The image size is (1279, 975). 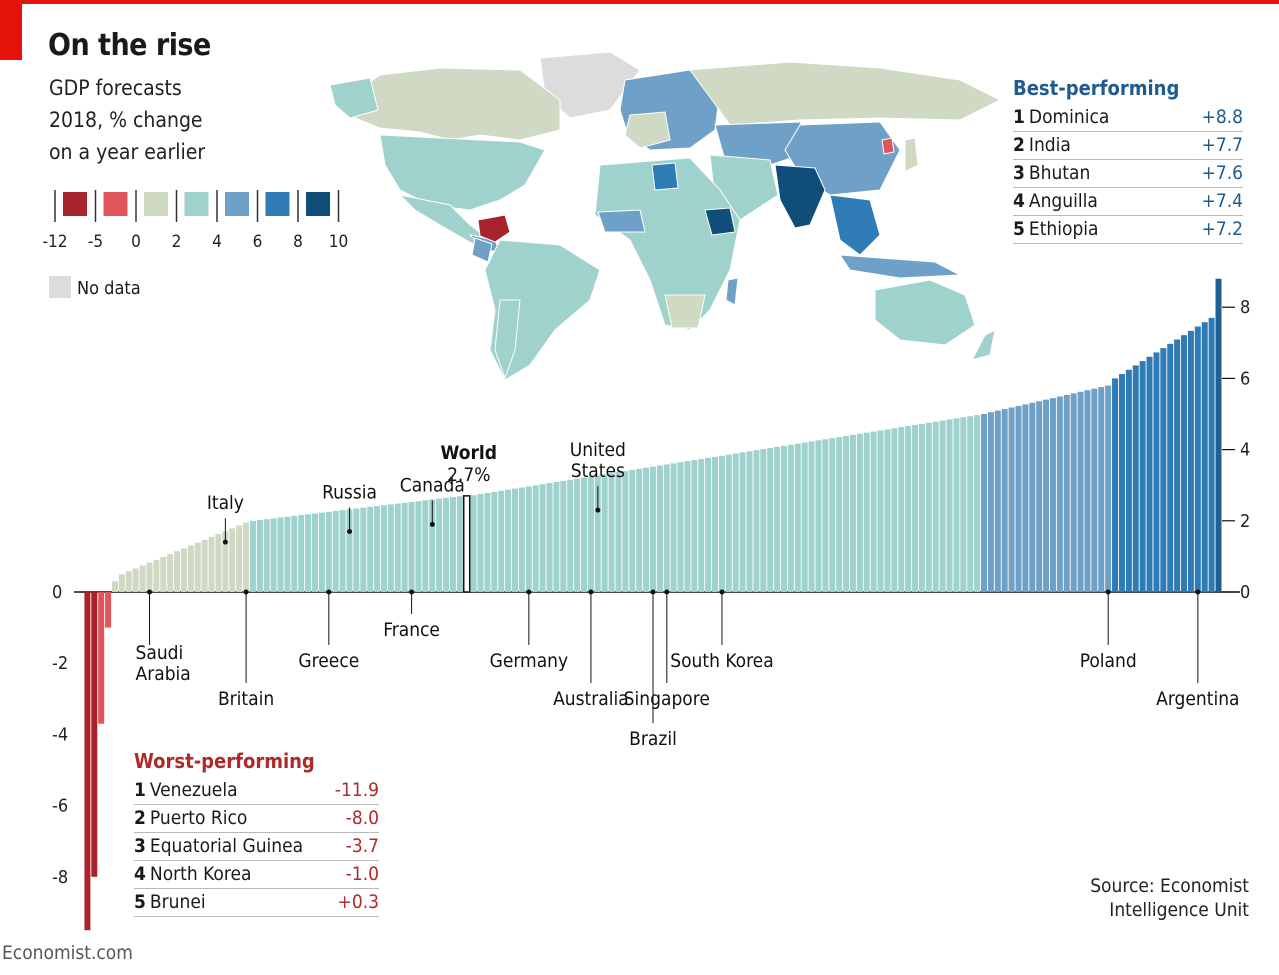 What do you see at coordinates (1128, 230) in the screenshot?
I see `table-row: 5 Ethiopia +7.2` at bounding box center [1128, 230].